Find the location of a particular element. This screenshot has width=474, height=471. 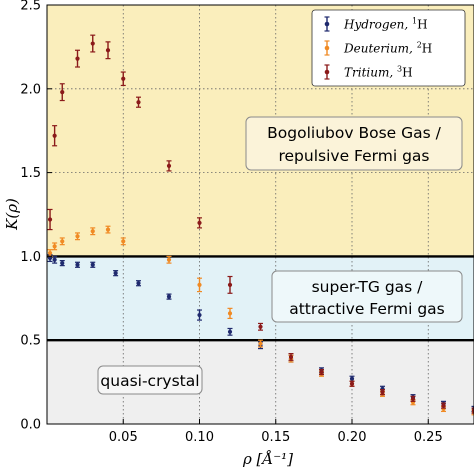

legend: Hydrogen, 1H Deuterium, 2H Tritium, 3H is located at coordinates (388, 48).